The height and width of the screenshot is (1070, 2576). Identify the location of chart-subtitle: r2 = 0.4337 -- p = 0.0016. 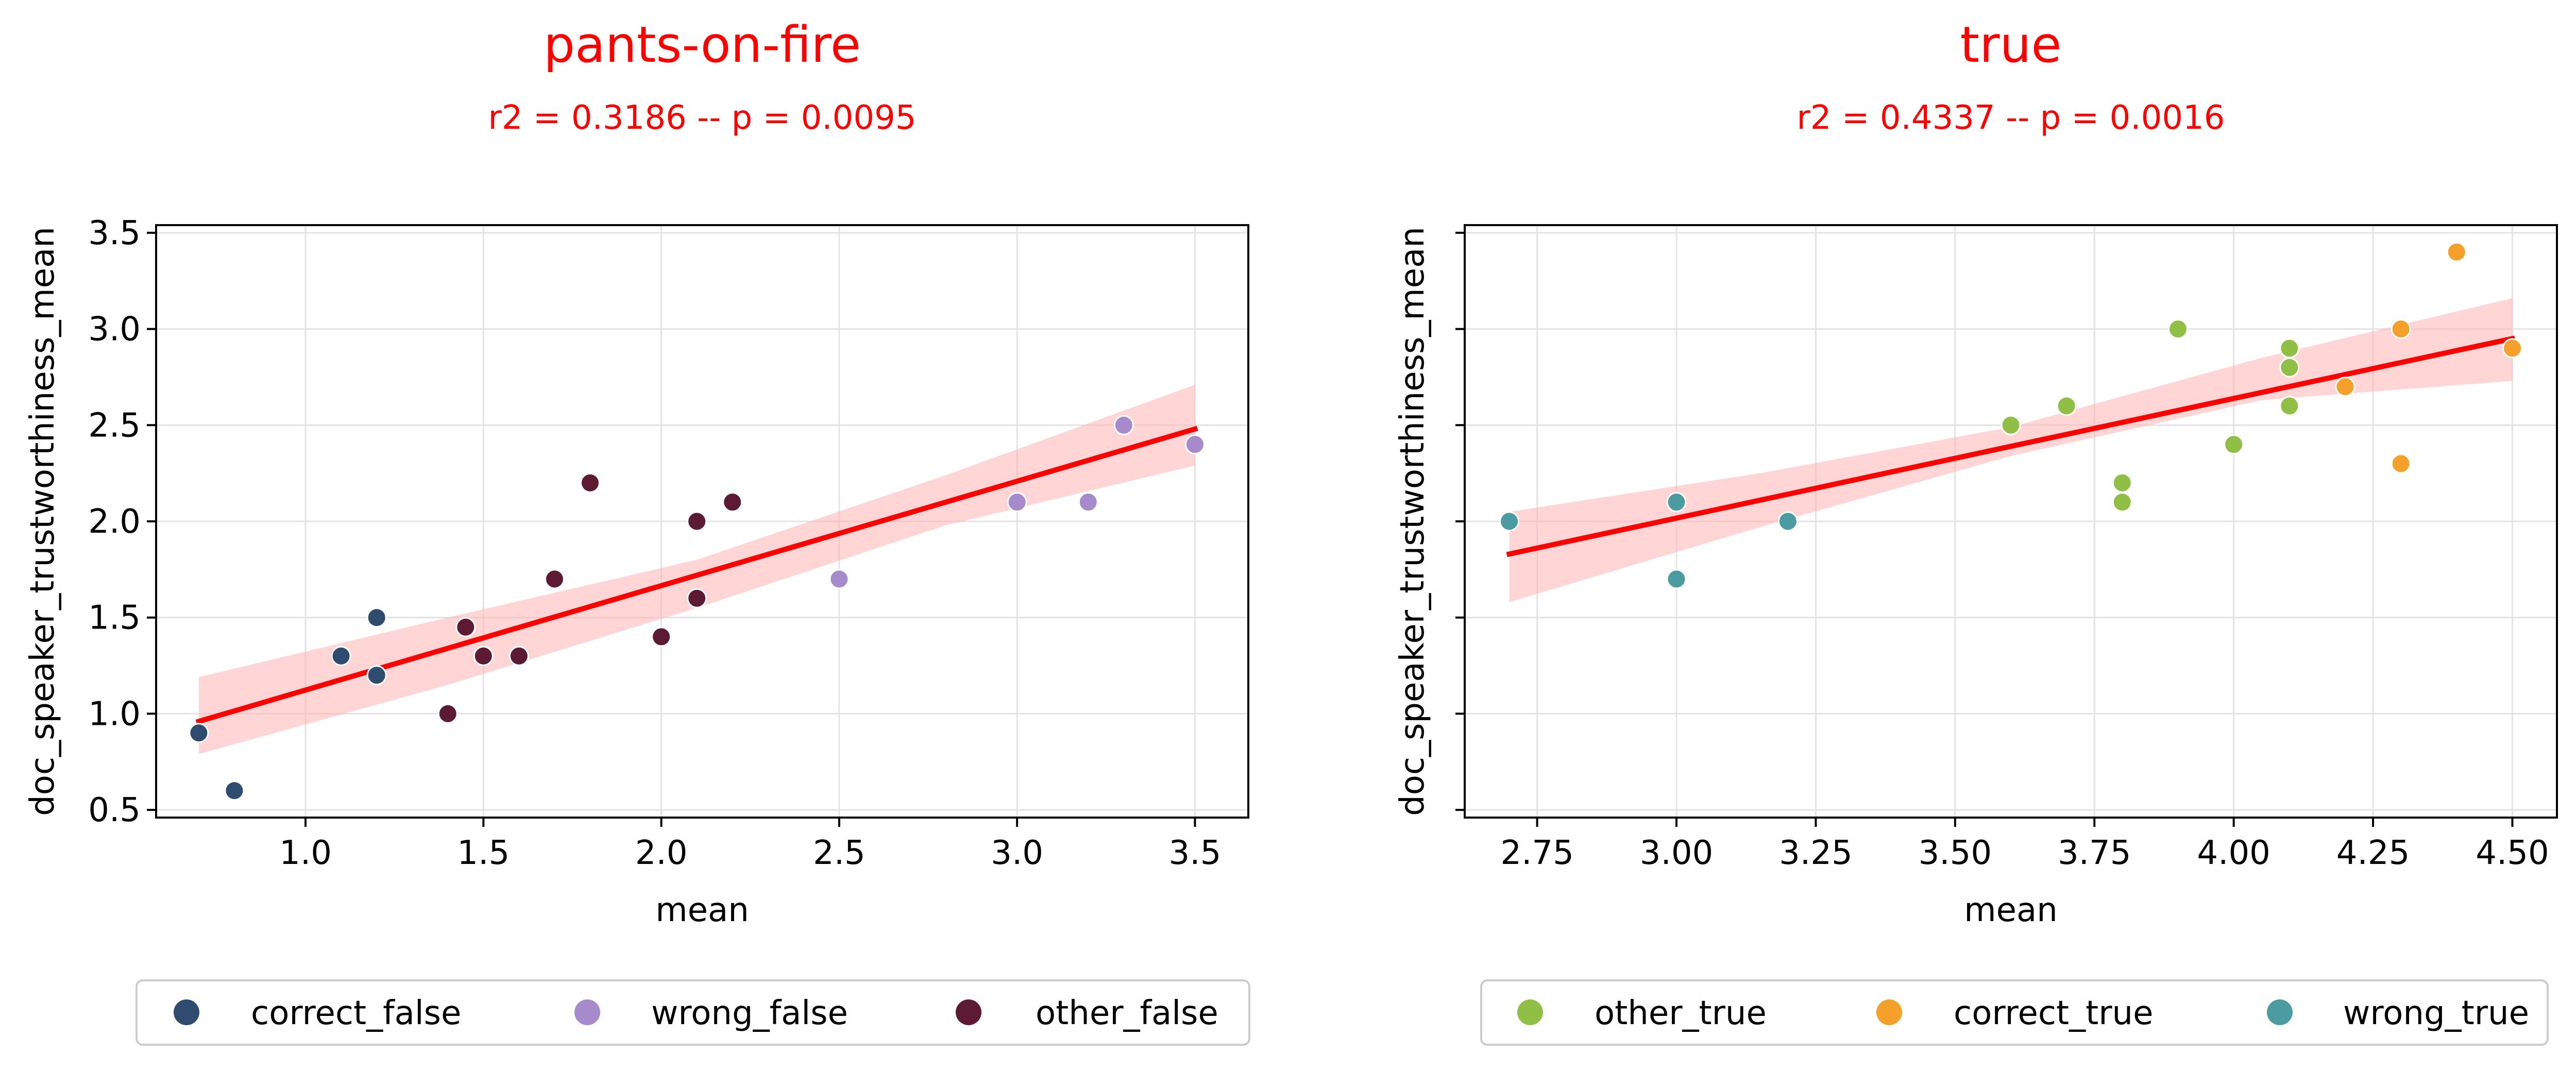
(2011, 118).